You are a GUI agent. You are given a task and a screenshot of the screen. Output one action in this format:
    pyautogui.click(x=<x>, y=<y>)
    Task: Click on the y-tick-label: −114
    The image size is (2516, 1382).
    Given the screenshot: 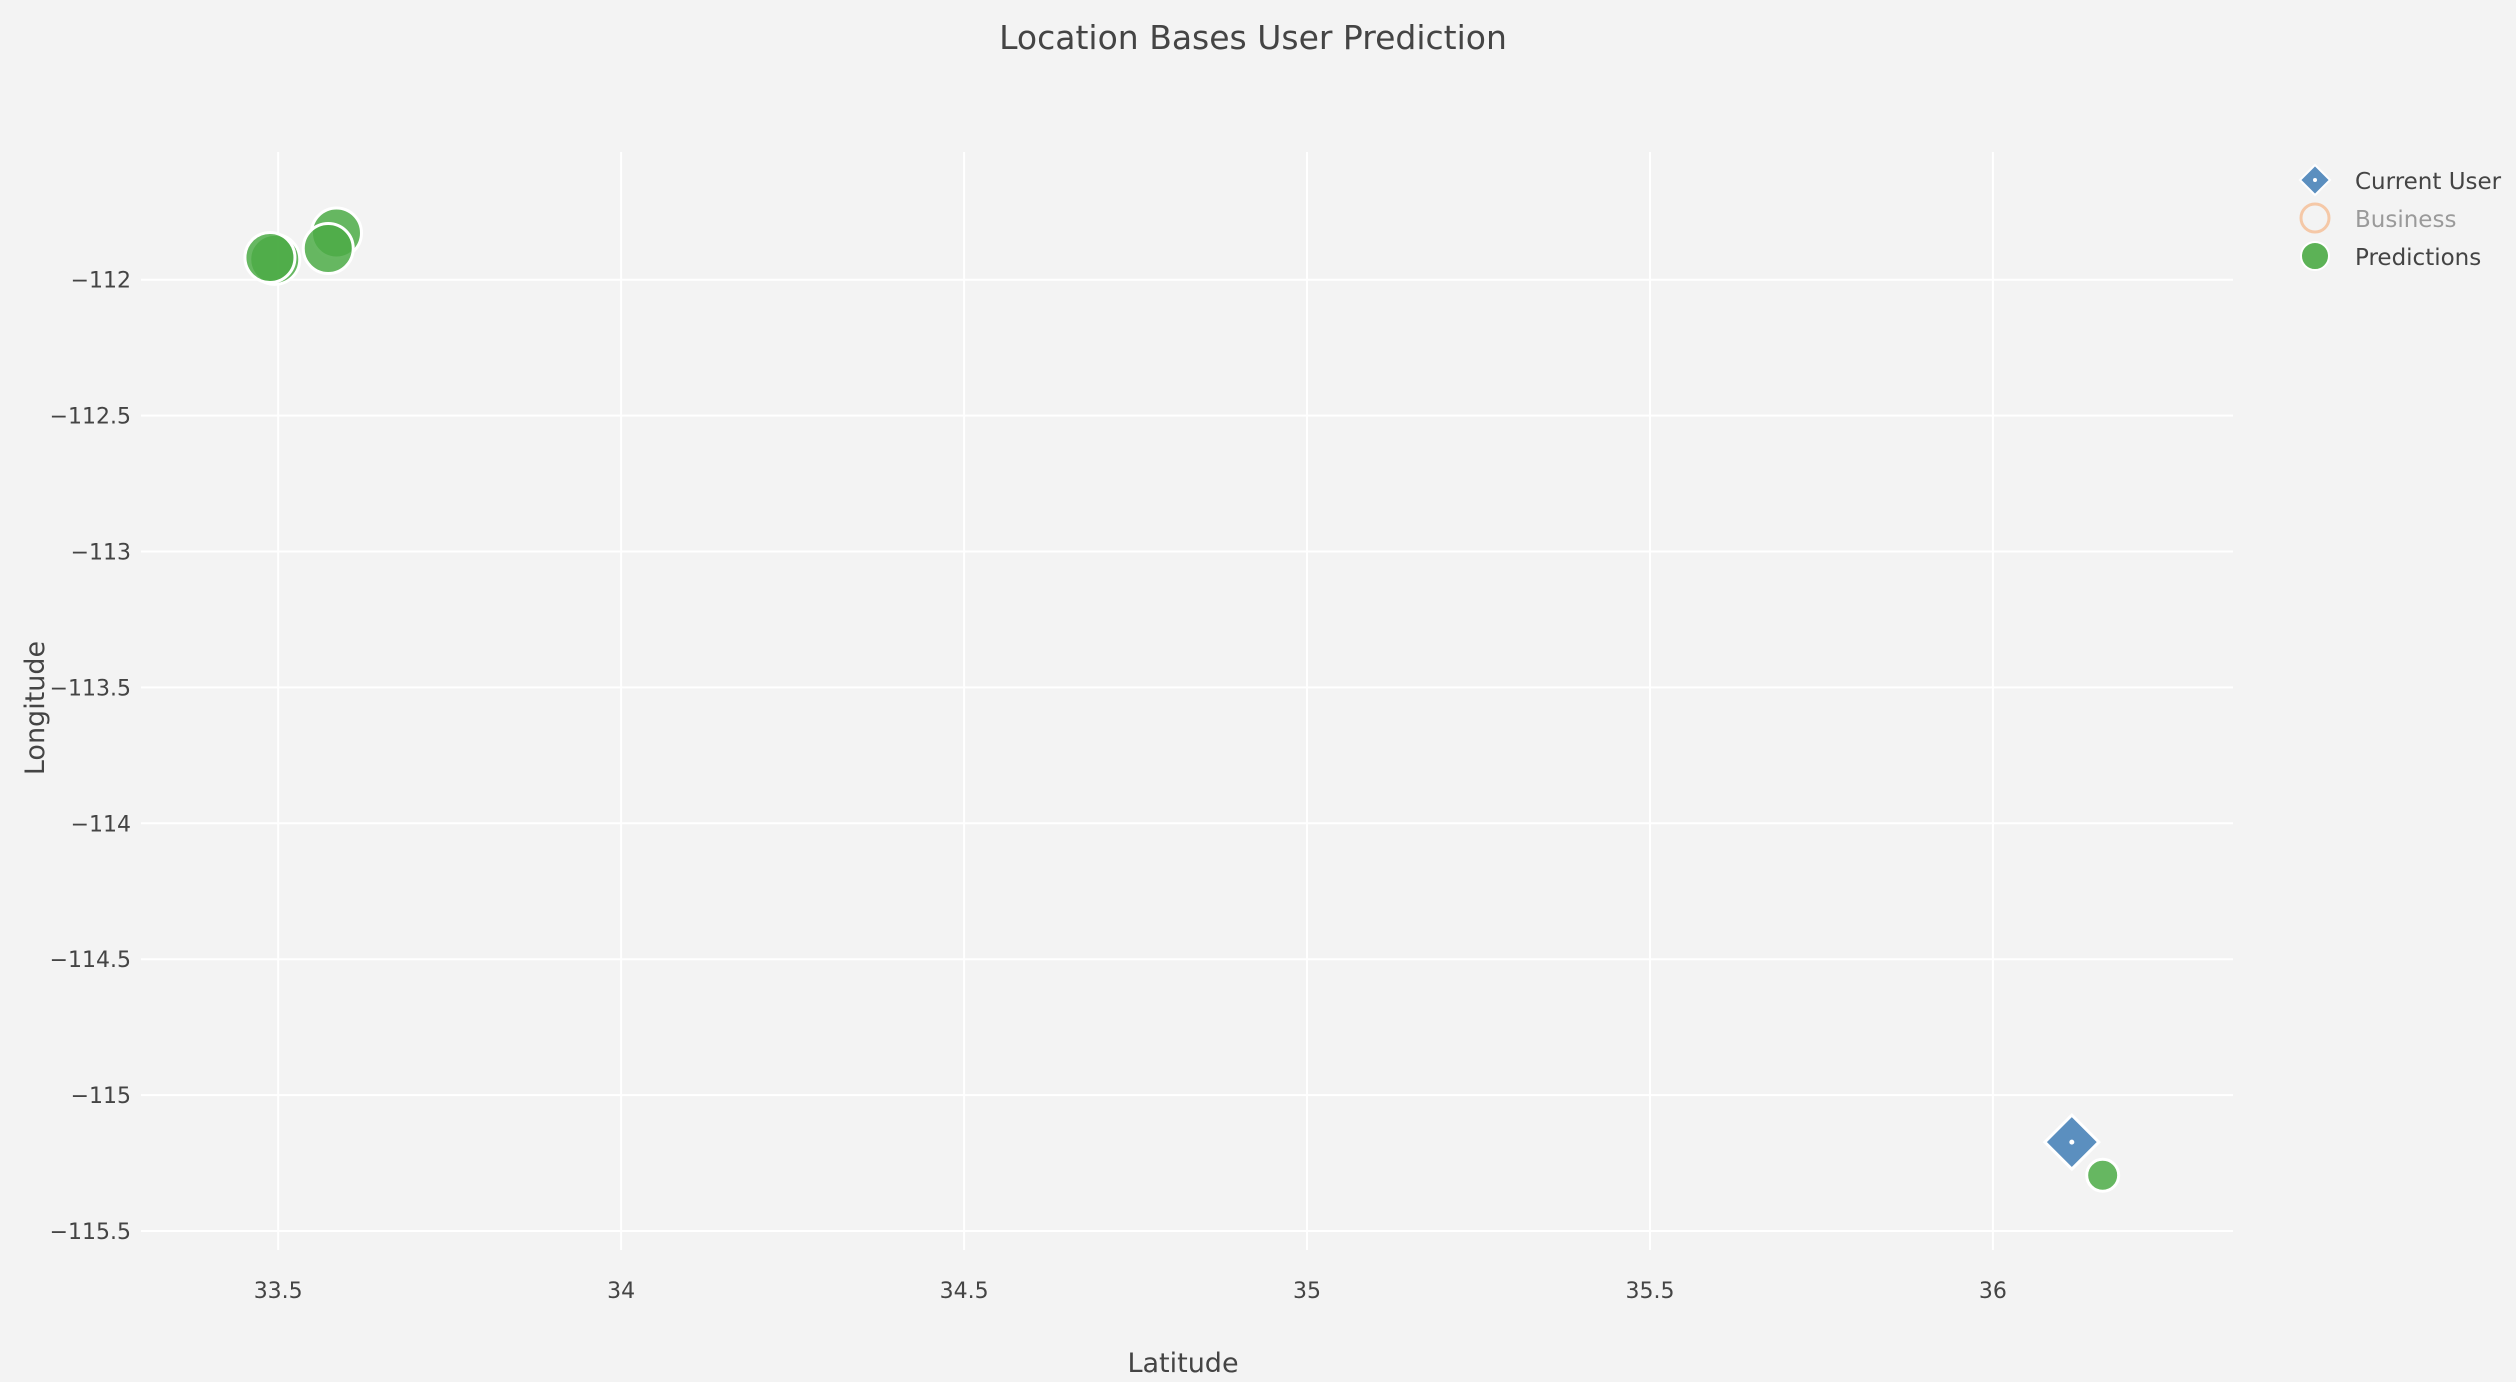 What is the action you would take?
    pyautogui.click(x=101, y=824)
    